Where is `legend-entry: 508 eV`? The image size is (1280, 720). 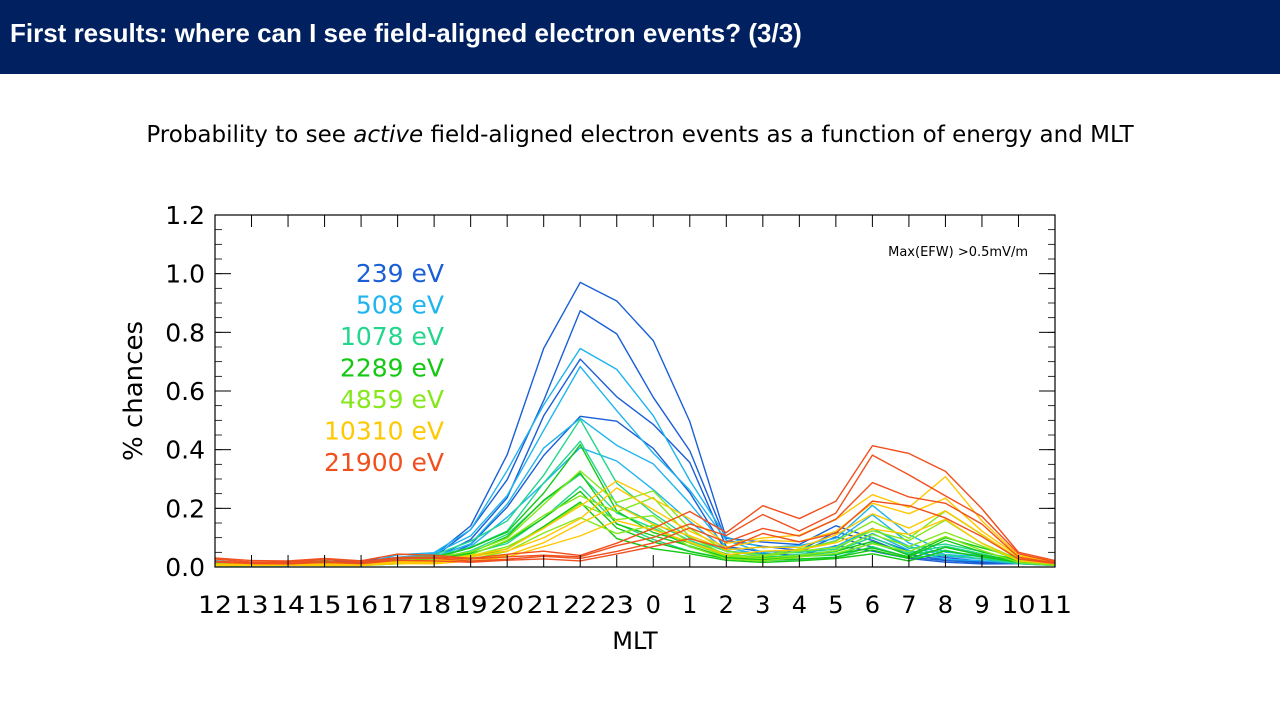 legend-entry: 508 eV is located at coordinates (400, 305).